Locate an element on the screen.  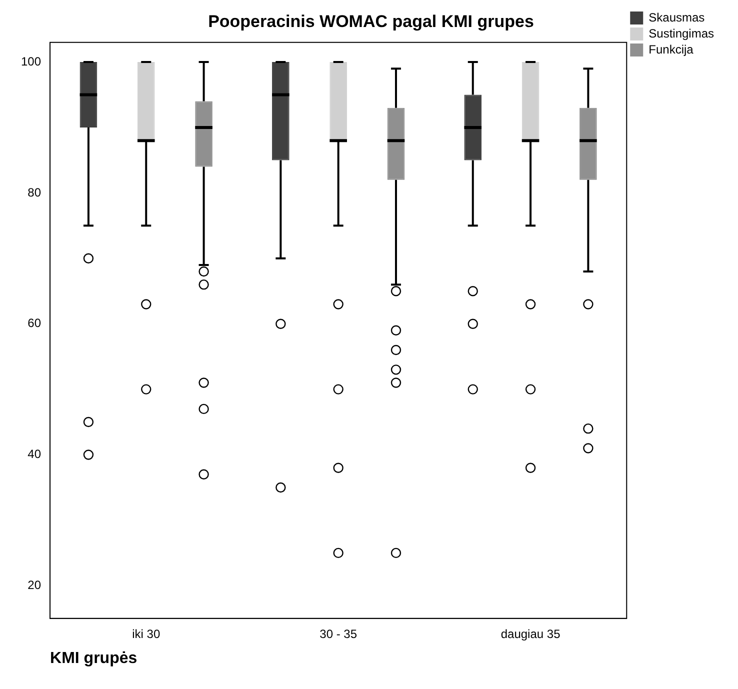
x-tick-label: daugiau 35 is located at coordinates (530, 633).